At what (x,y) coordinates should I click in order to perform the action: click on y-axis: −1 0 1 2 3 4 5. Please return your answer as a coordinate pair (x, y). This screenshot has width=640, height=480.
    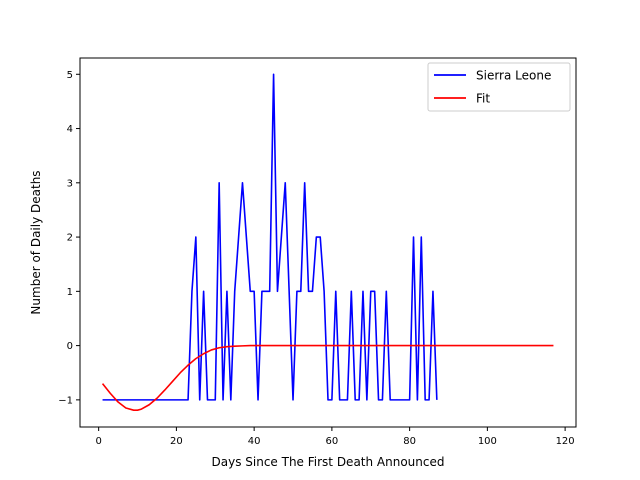
    Looking at the image, I should click on (69, 238).